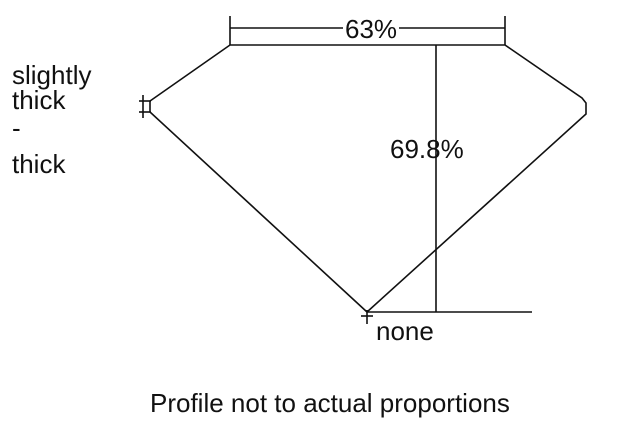  Describe the element at coordinates (39, 100) in the screenshot. I see `girdle-label-2: thick` at that location.